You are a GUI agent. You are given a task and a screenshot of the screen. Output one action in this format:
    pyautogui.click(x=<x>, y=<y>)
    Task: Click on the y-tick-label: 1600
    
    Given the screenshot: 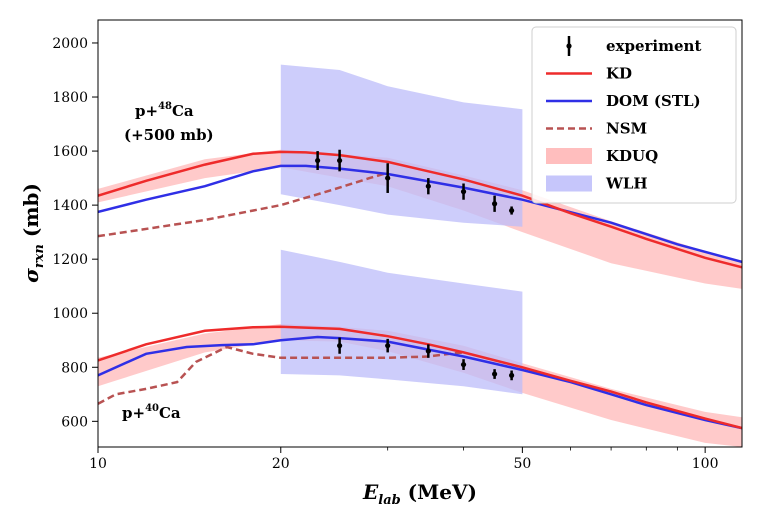 What is the action you would take?
    pyautogui.click(x=70, y=152)
    